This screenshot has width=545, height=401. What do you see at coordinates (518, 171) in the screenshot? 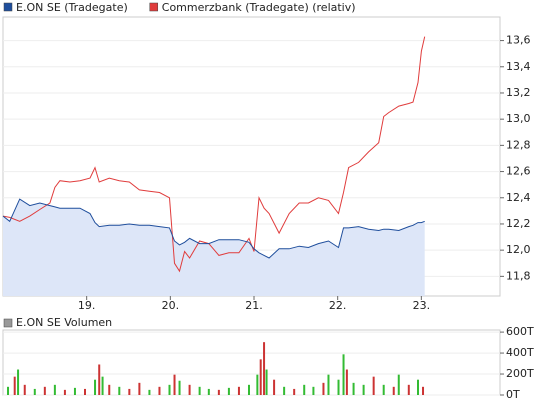
I see `y-tick-label: 12,6` at bounding box center [518, 171].